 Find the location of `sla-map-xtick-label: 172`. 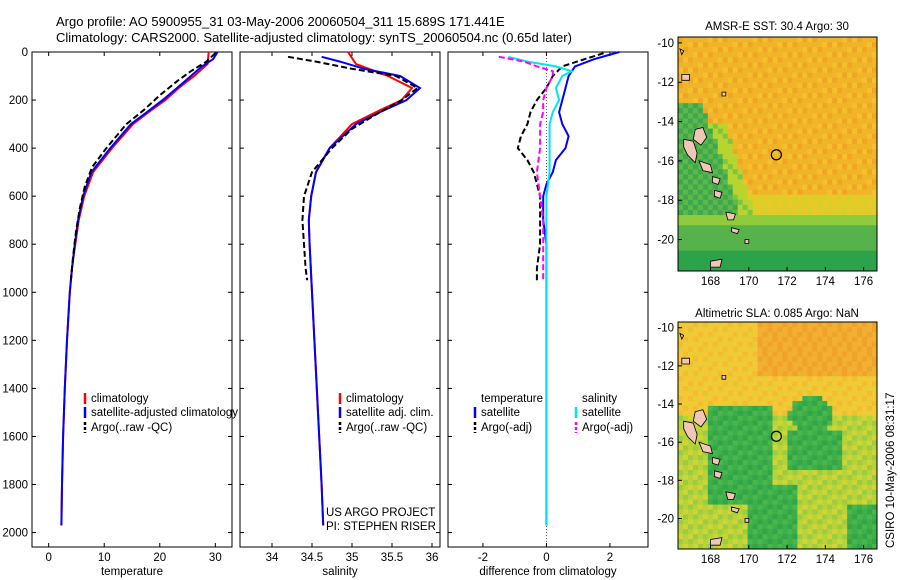

sla-map-xtick-label: 172 is located at coordinates (786, 560).